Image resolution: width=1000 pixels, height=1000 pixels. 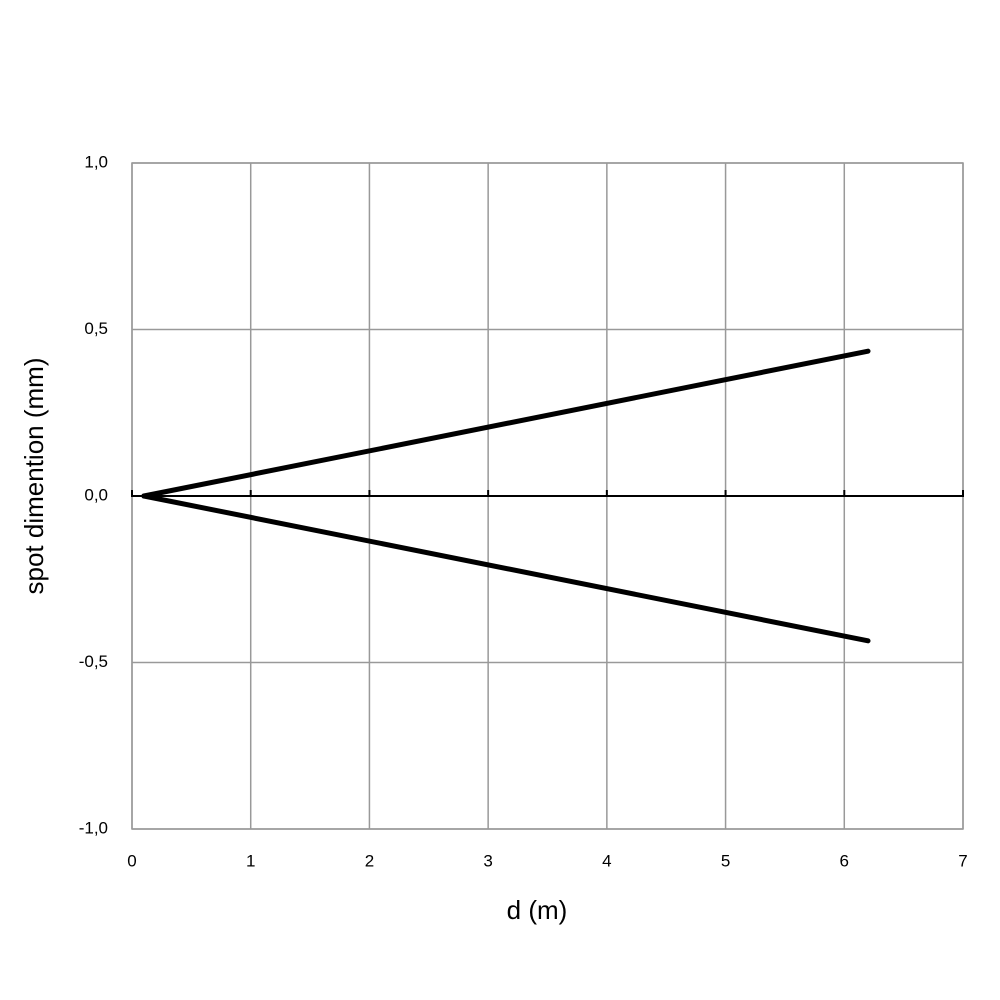 What do you see at coordinates (537, 910) in the screenshot?
I see `x-axis-title: d (m)` at bounding box center [537, 910].